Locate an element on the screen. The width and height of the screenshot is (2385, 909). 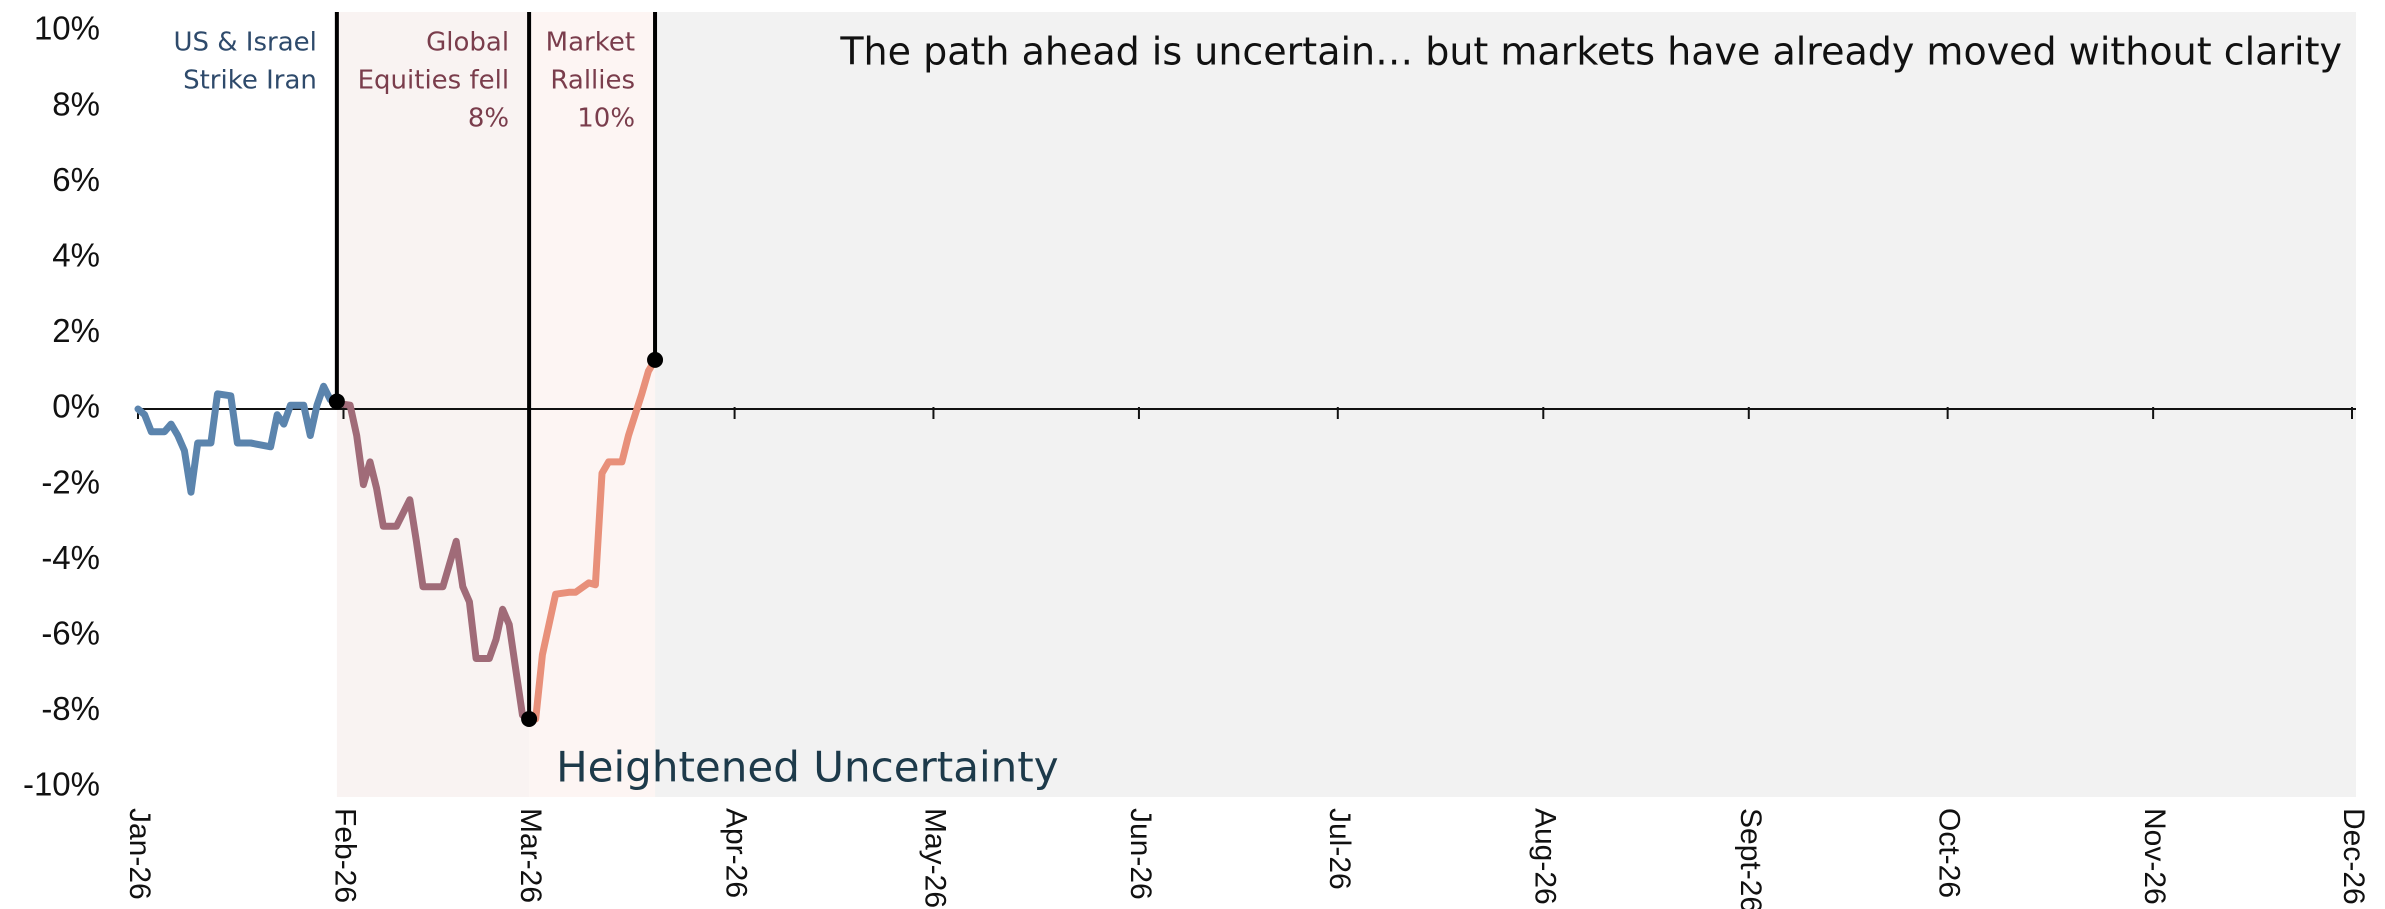
x-tick-label: Nov-26 is located at coordinates (2154, 856).